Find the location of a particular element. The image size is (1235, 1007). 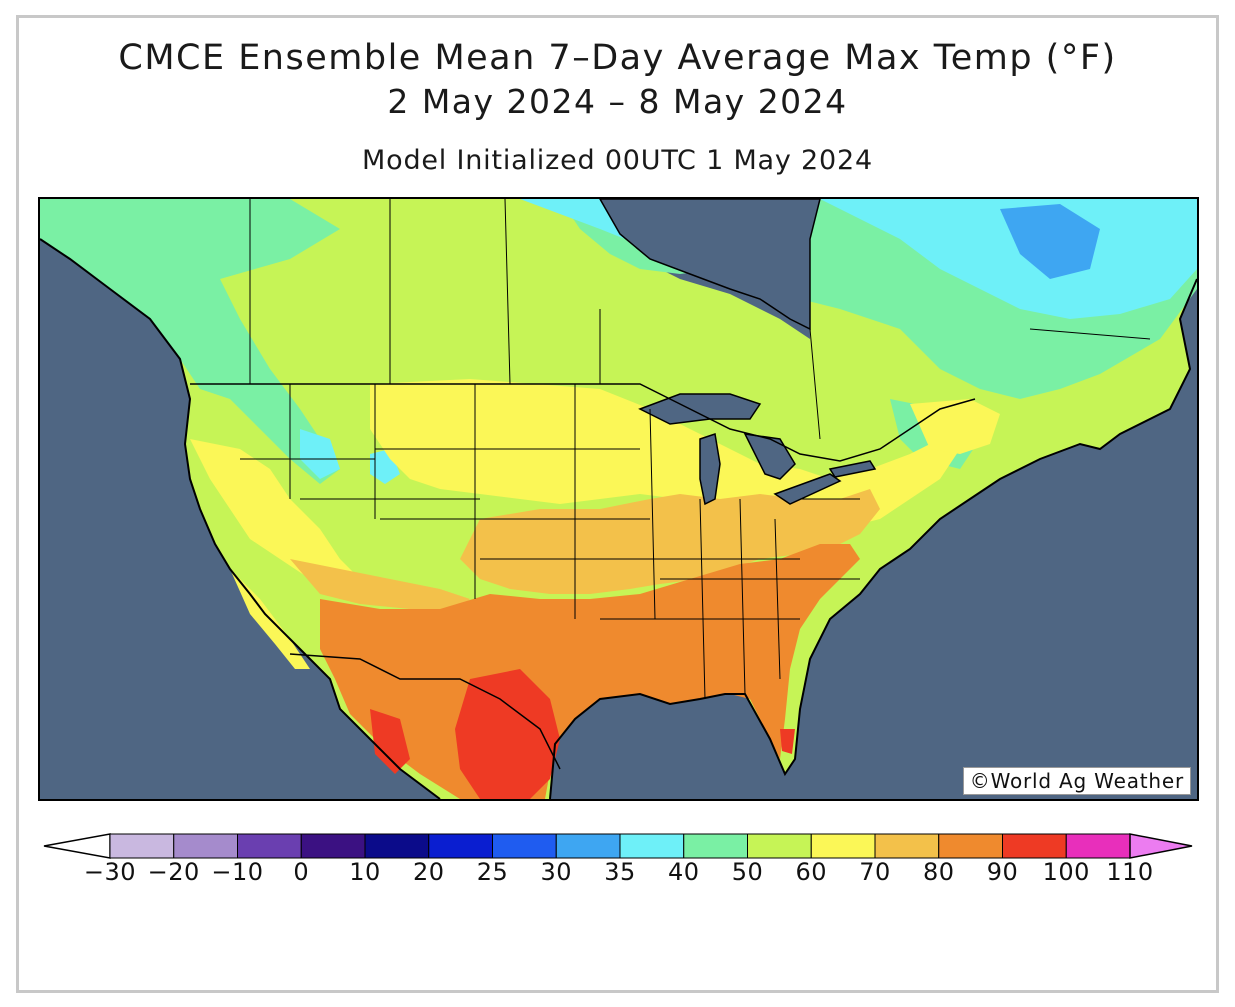

zone-30-35-labrador is located at coordinates (1050, 241).